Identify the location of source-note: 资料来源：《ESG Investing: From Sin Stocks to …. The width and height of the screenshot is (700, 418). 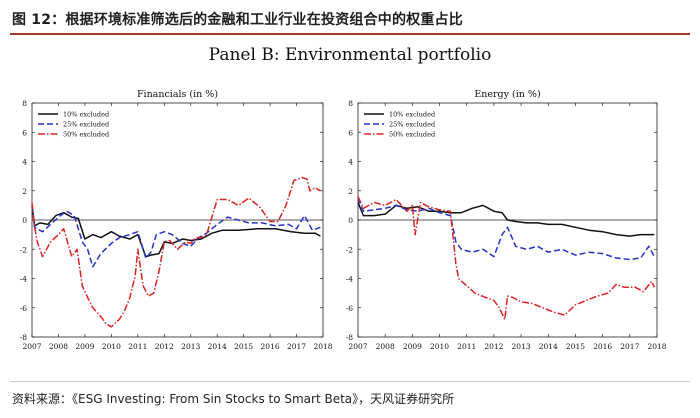
(233, 399).